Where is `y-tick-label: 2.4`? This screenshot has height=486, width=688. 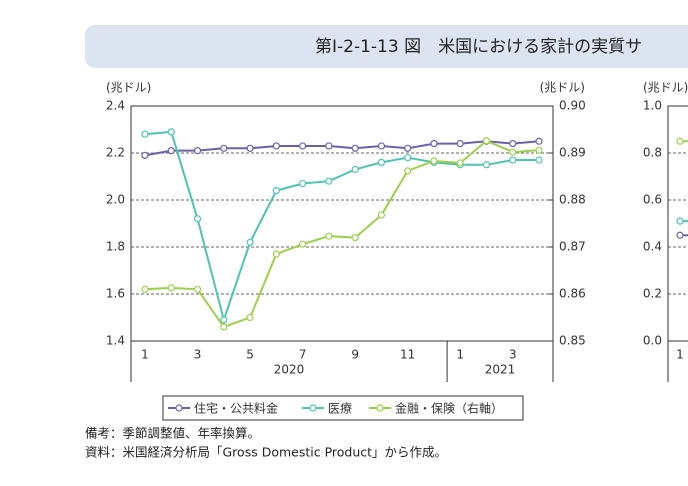 y-tick-label: 2.4 is located at coordinates (115, 106).